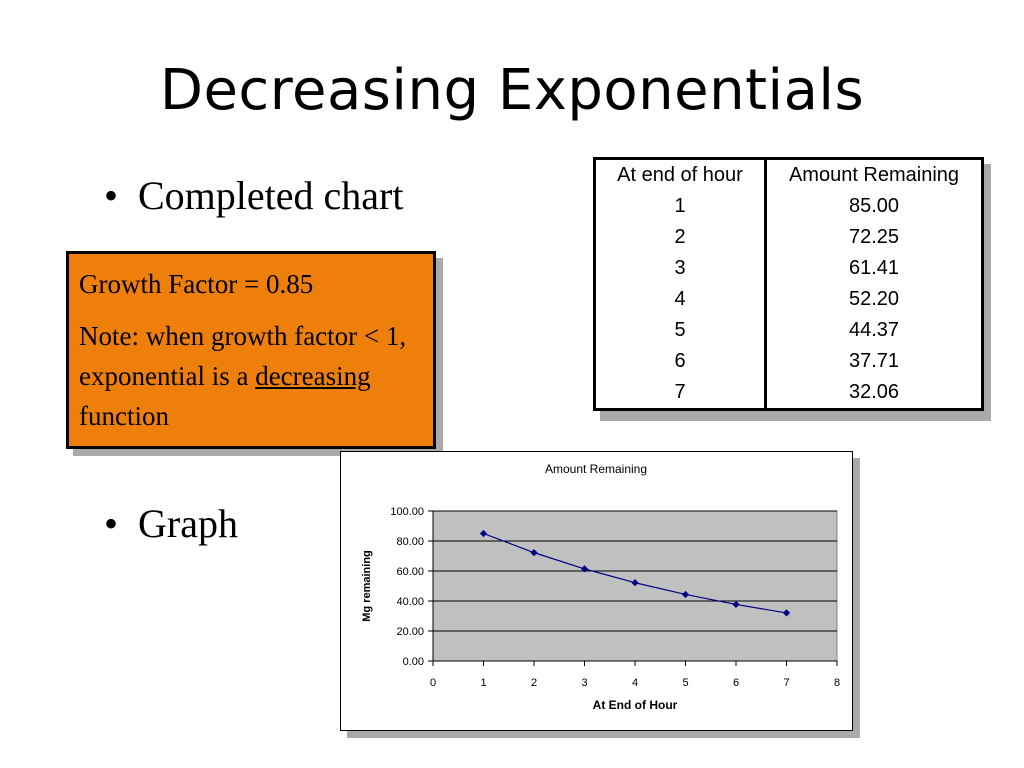 This screenshot has width=1024, height=768. Describe the element at coordinates (410, 602) in the screenshot. I see `y-tick-label: 40.00` at that location.